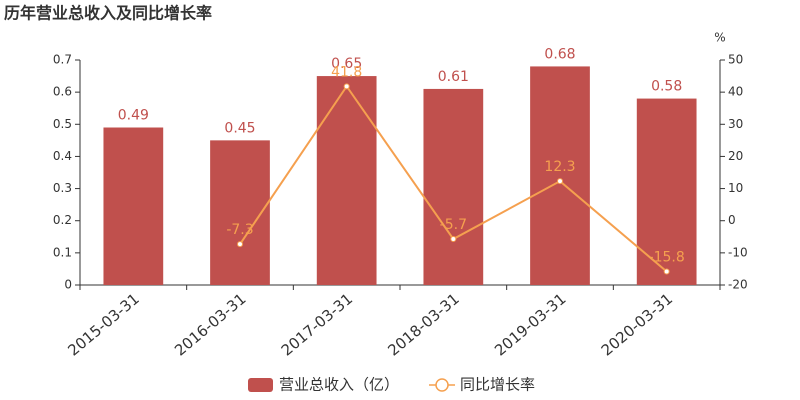 This screenshot has height=400, width=800. What do you see at coordinates (735, 188) in the screenshot?
I see `y2-tick-label: 10` at bounding box center [735, 188].